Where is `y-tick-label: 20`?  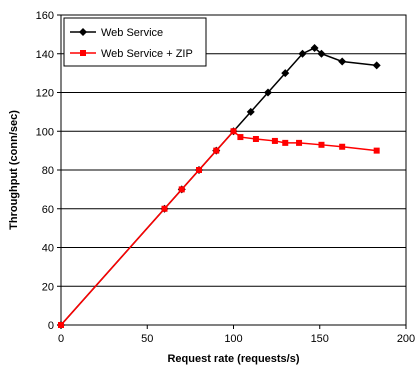
y-tick-label: 20 is located at coordinates (48, 287).